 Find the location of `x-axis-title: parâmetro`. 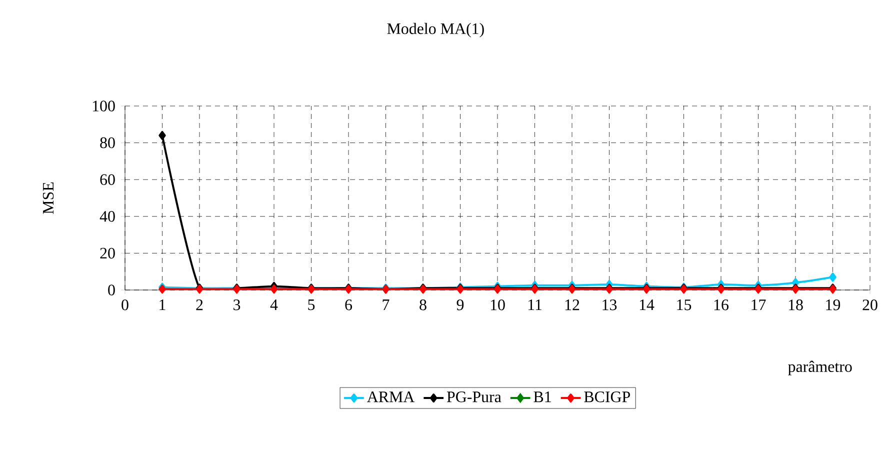

x-axis-title: parâmetro is located at coordinates (820, 368).